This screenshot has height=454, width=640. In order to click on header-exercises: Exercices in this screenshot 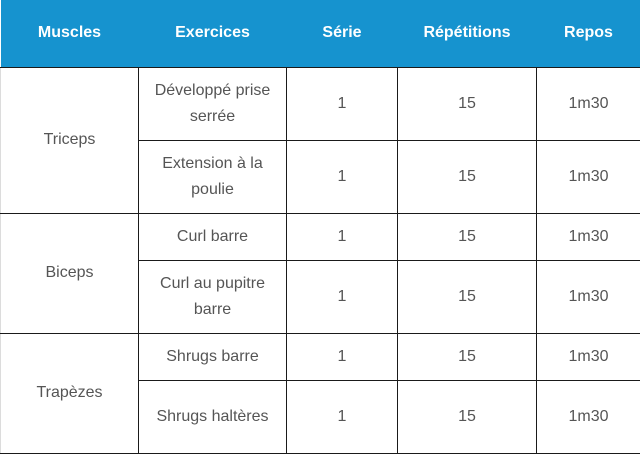, I will do `click(212, 34)`.